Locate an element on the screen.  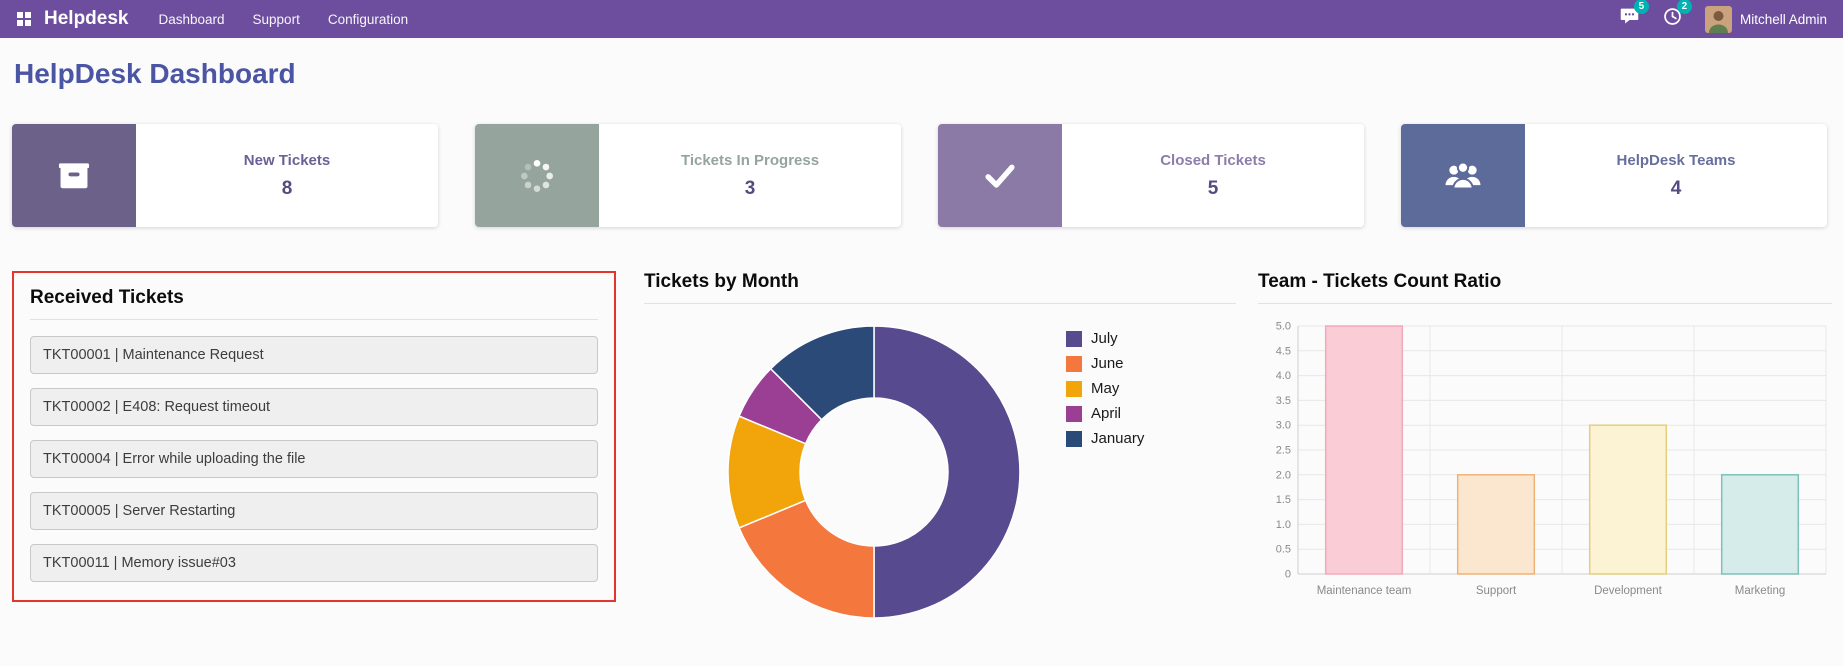
inbox-icon is located at coordinates (74, 175).